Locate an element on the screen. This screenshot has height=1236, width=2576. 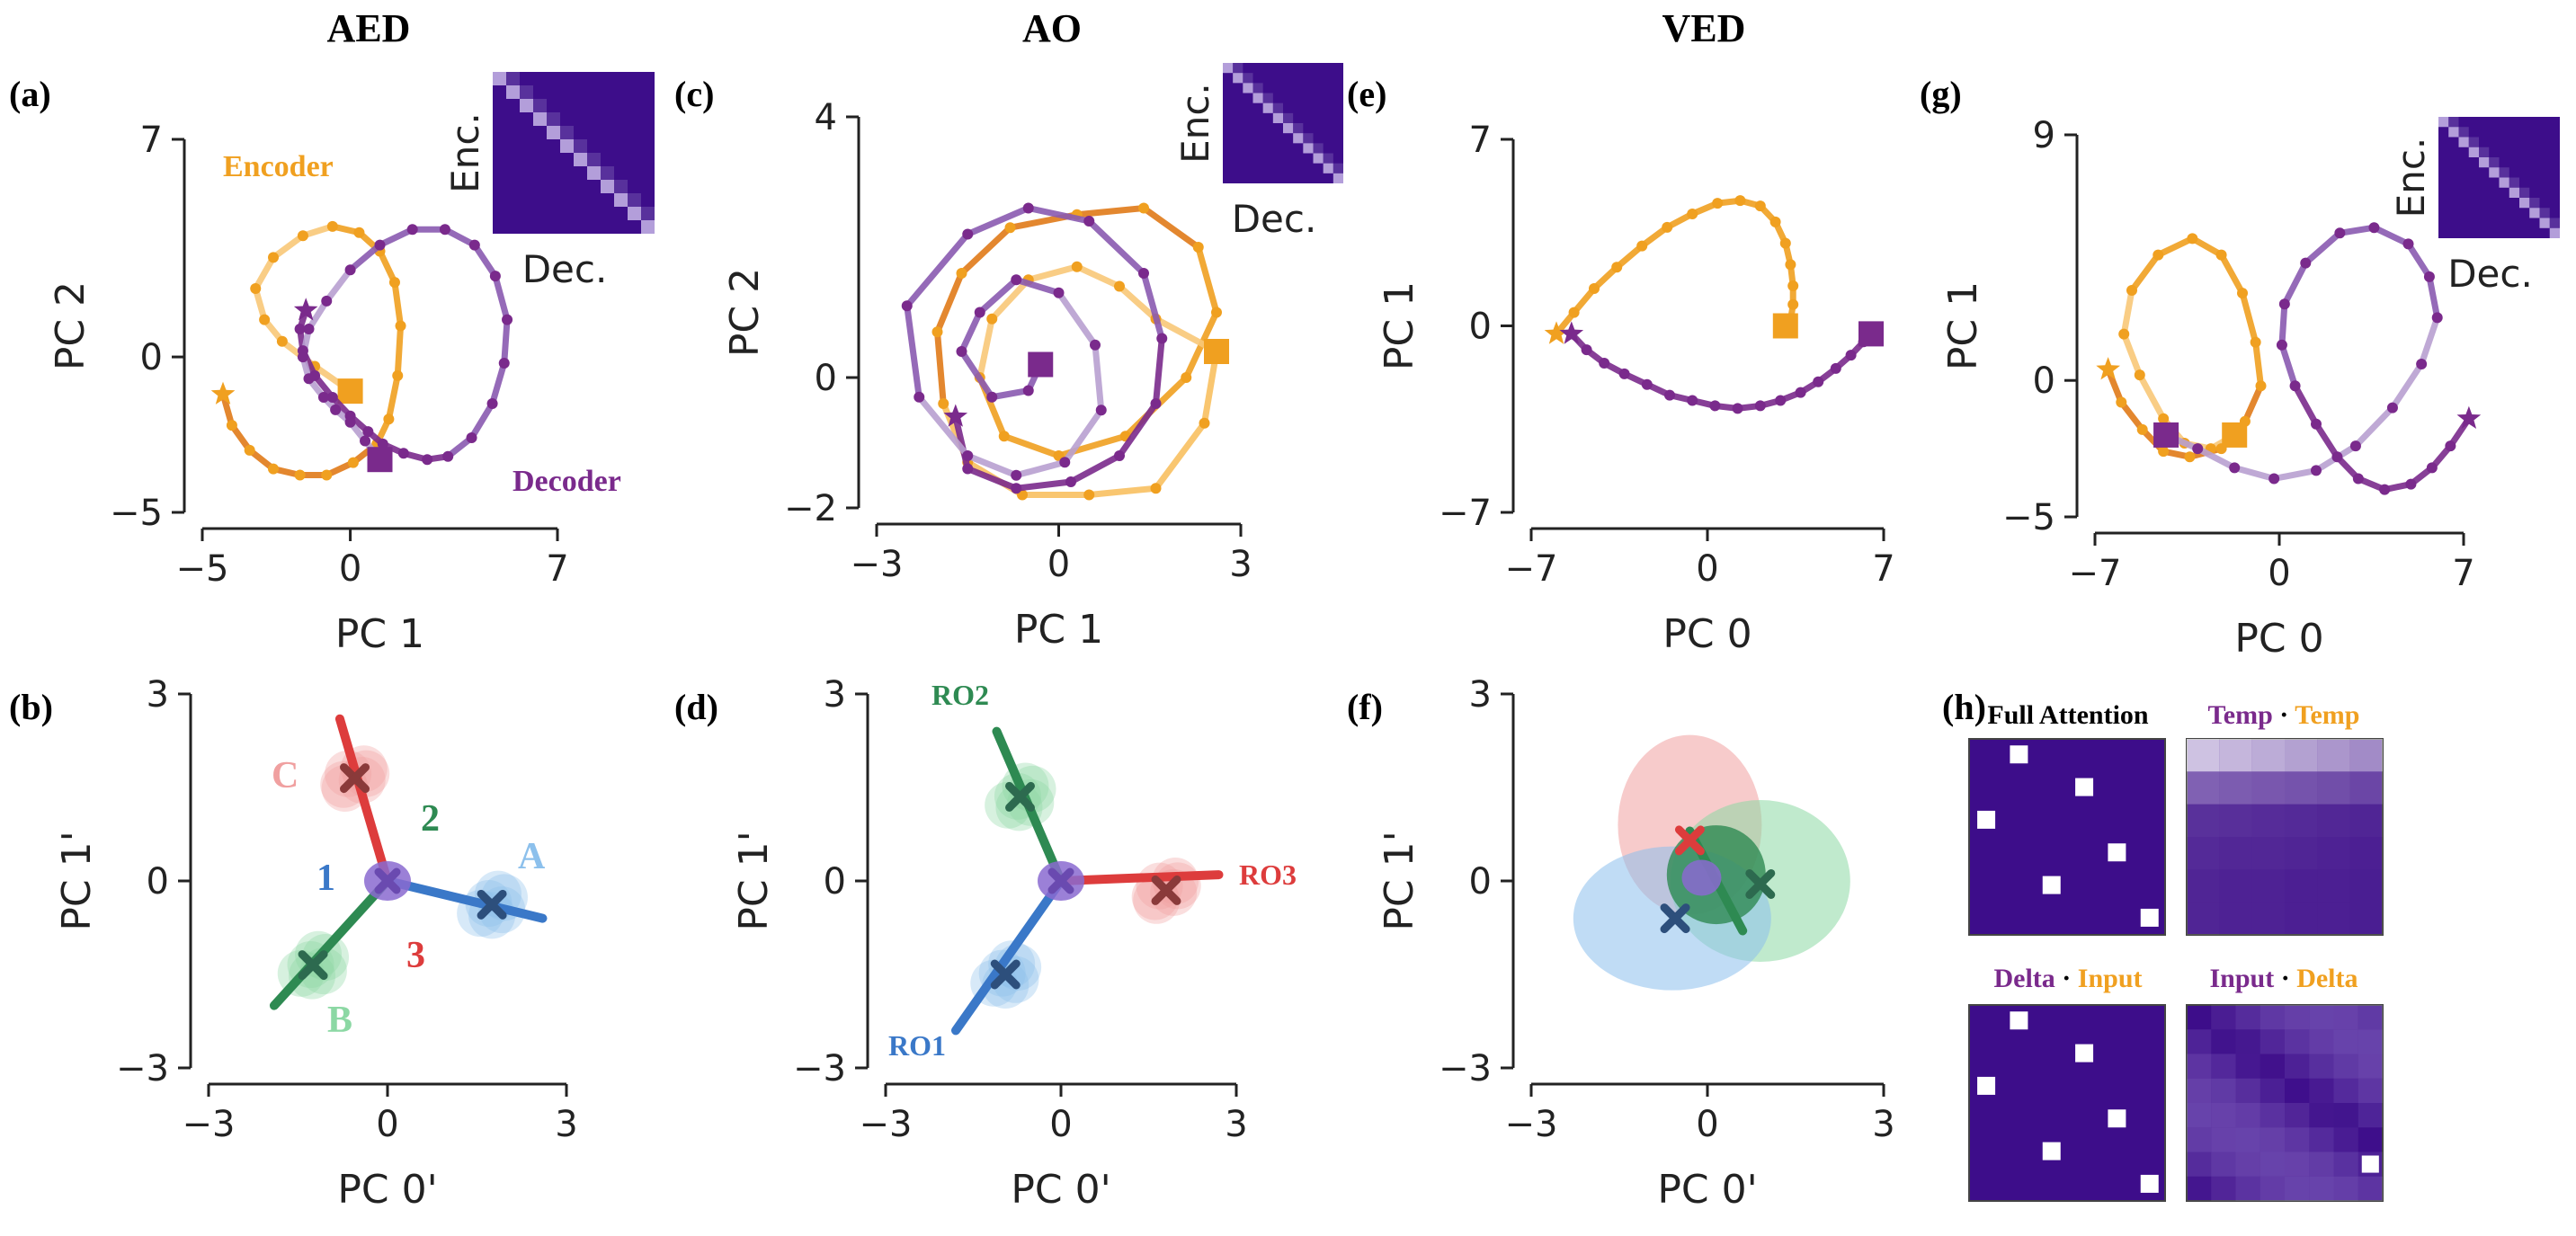
y-tick-label: −5 is located at coordinates (137, 513).